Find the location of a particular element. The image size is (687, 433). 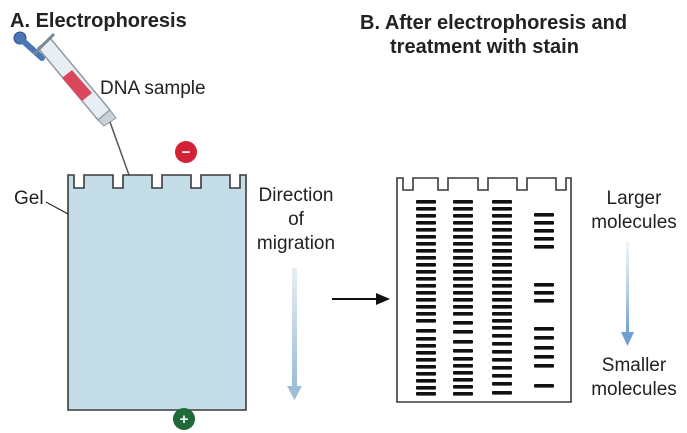

panel-b-title-line1: After electrophoresis and is located at coordinates (506, 23).